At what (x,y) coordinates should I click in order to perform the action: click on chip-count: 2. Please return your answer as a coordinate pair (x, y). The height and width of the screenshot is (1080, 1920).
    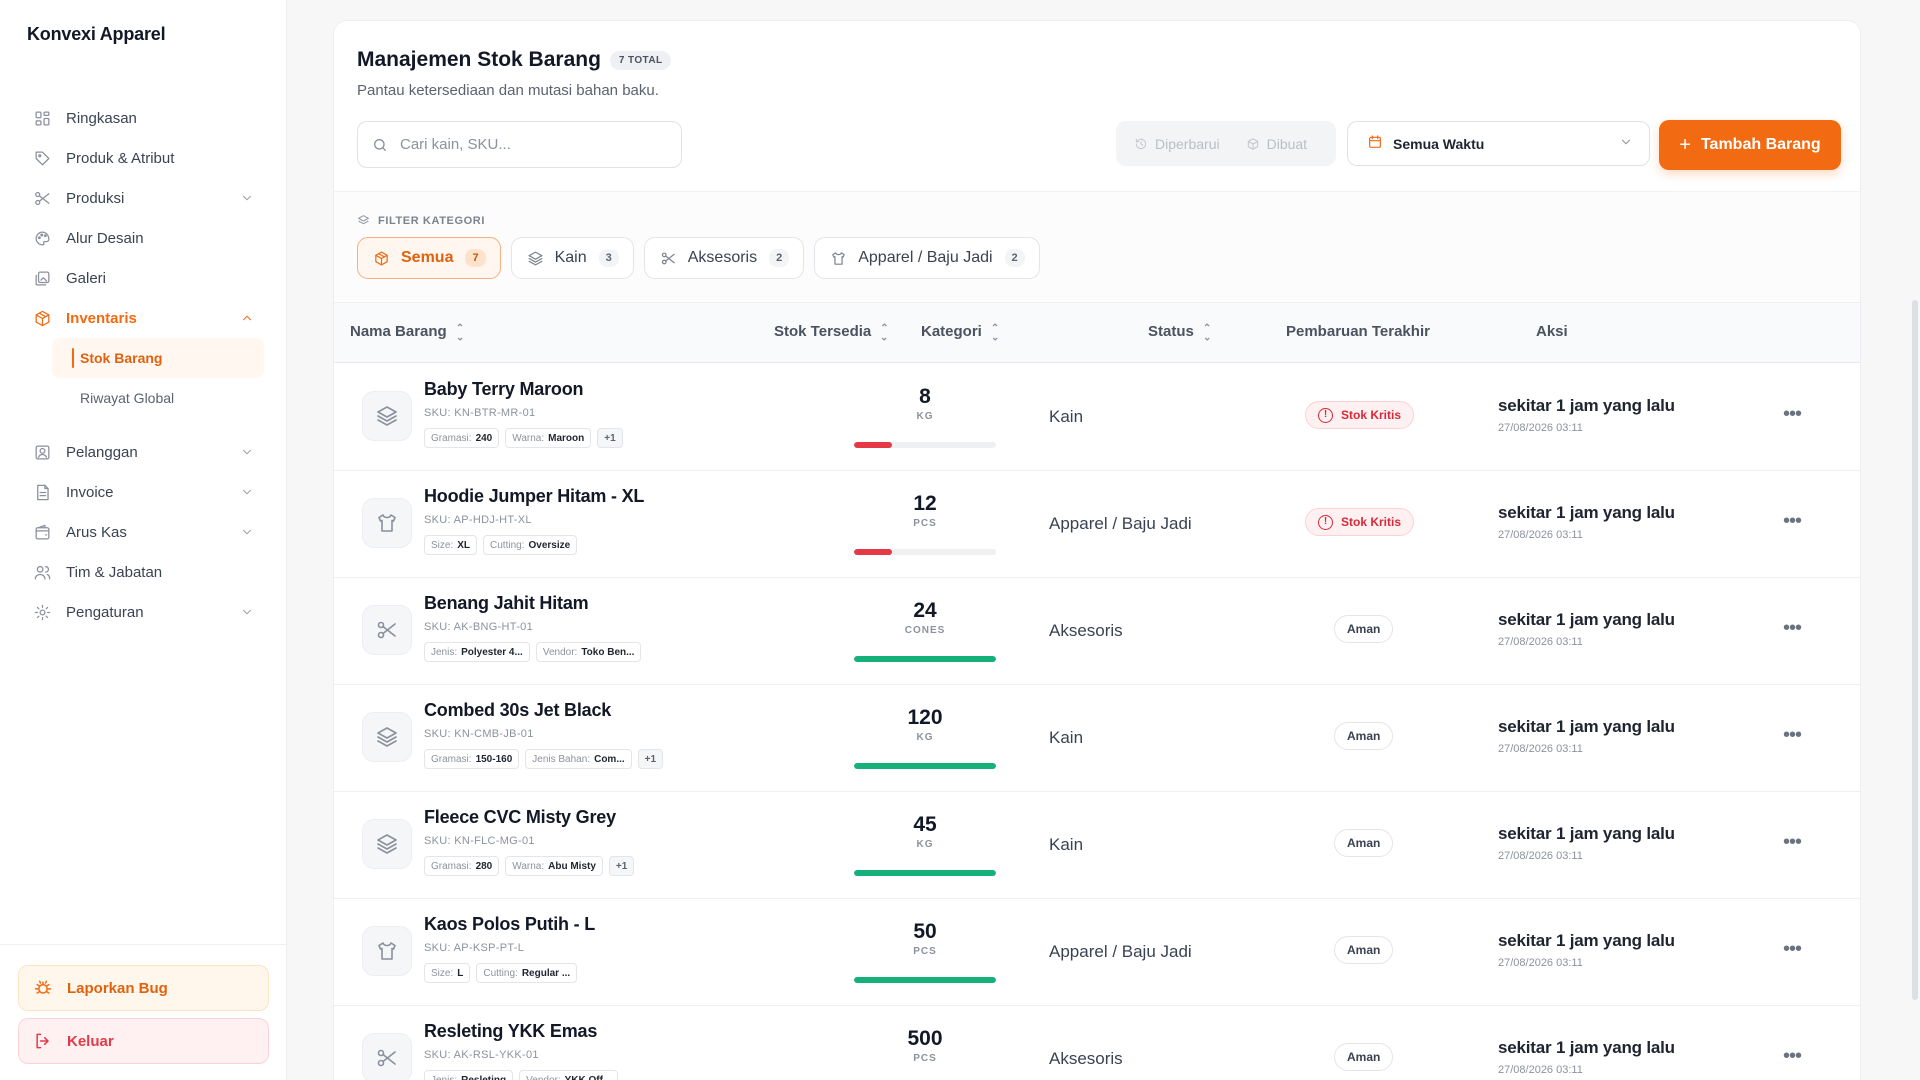
    Looking at the image, I should click on (1014, 258).